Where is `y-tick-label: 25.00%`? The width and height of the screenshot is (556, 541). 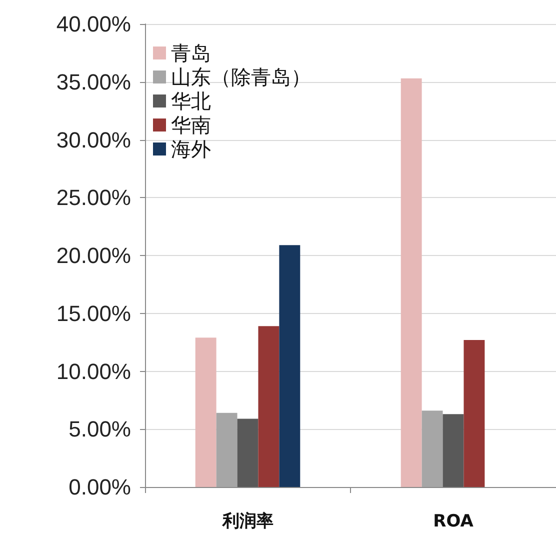 y-tick-label: 25.00% is located at coordinates (93, 197).